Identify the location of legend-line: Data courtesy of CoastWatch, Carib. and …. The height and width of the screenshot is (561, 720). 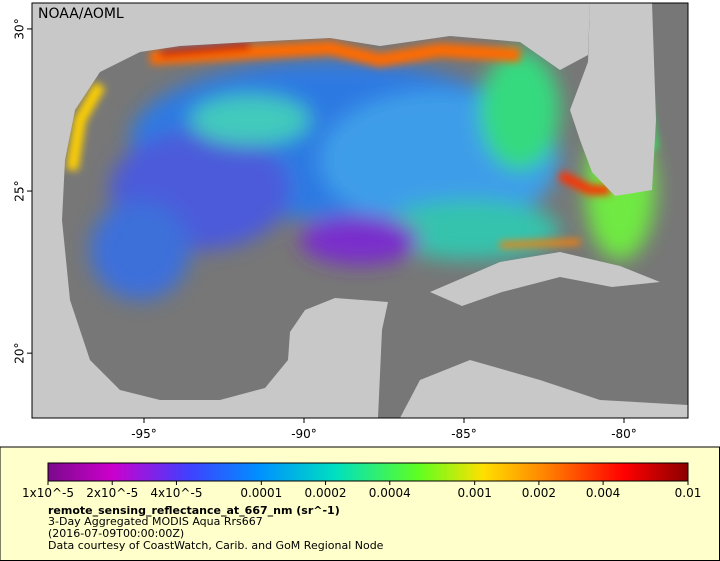
(216, 545).